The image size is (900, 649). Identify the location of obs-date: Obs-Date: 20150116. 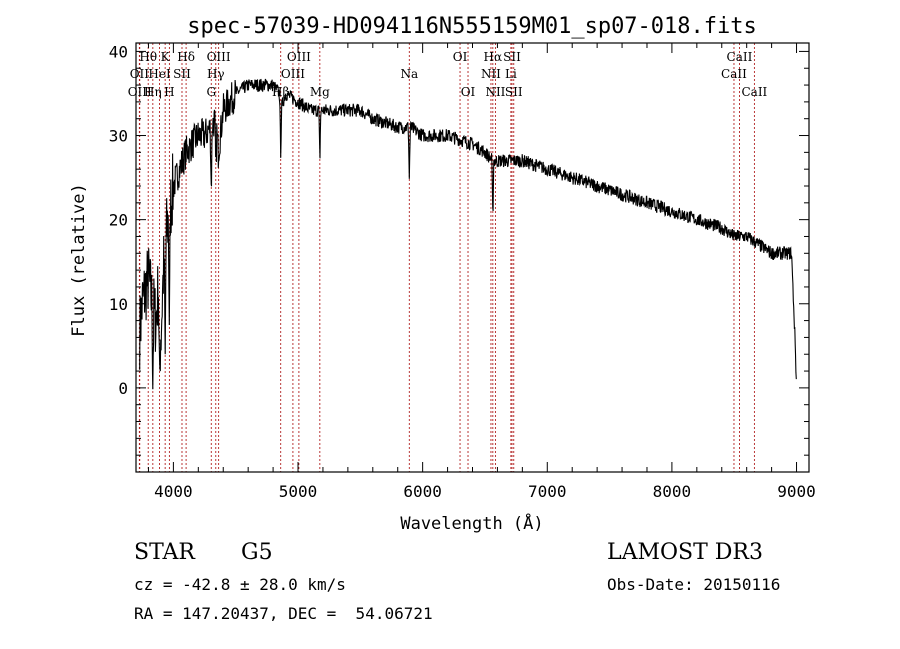
(694, 584).